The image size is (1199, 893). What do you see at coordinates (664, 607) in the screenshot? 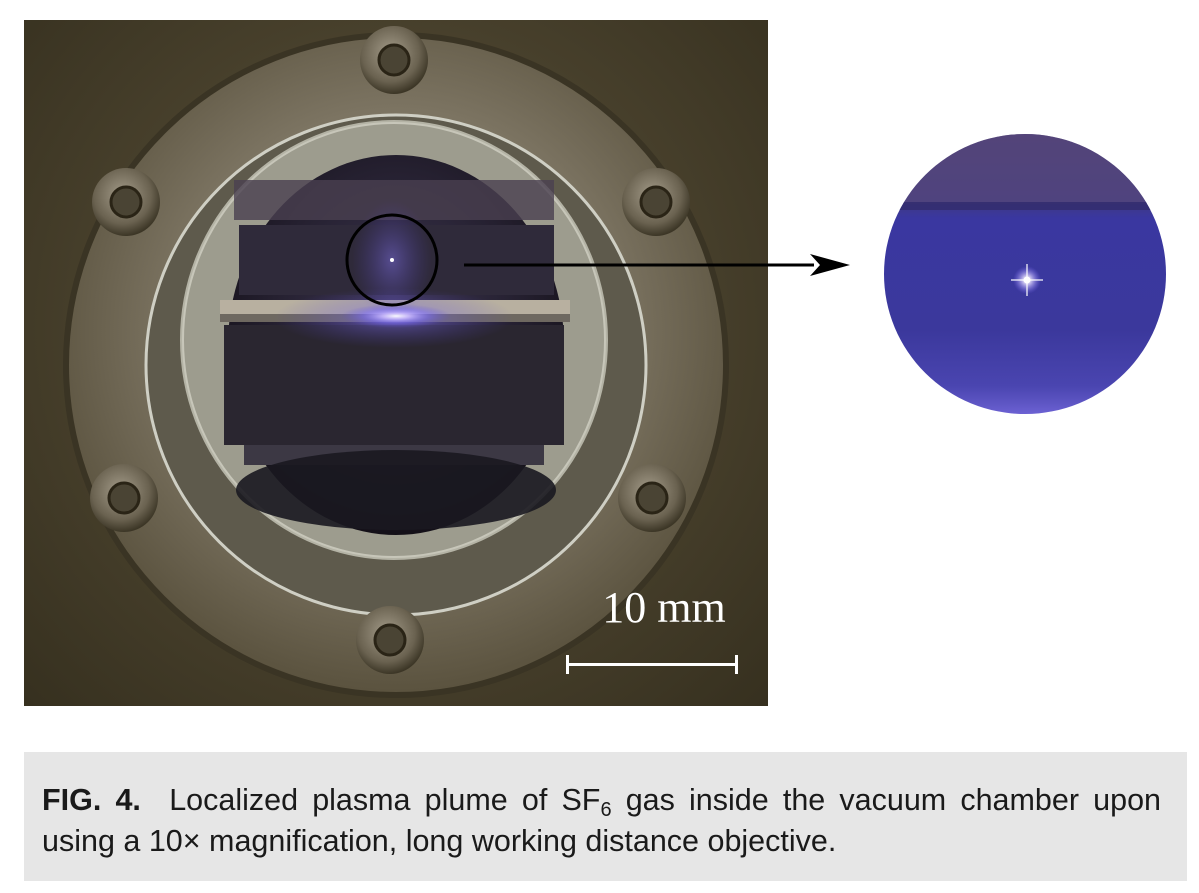
I see `scale-bar-label: 10 mm` at bounding box center [664, 607].